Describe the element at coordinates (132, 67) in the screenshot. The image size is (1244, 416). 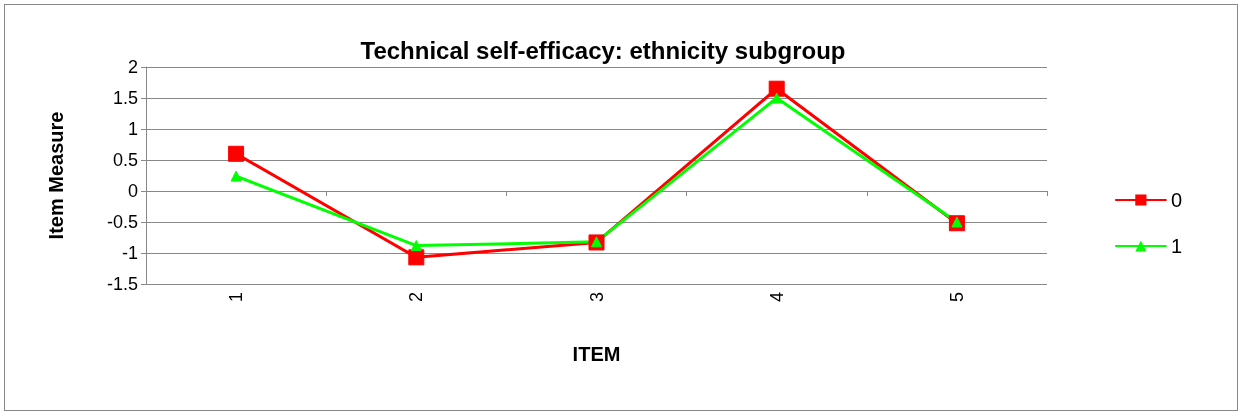
I see `y-tick-label: 2` at that location.